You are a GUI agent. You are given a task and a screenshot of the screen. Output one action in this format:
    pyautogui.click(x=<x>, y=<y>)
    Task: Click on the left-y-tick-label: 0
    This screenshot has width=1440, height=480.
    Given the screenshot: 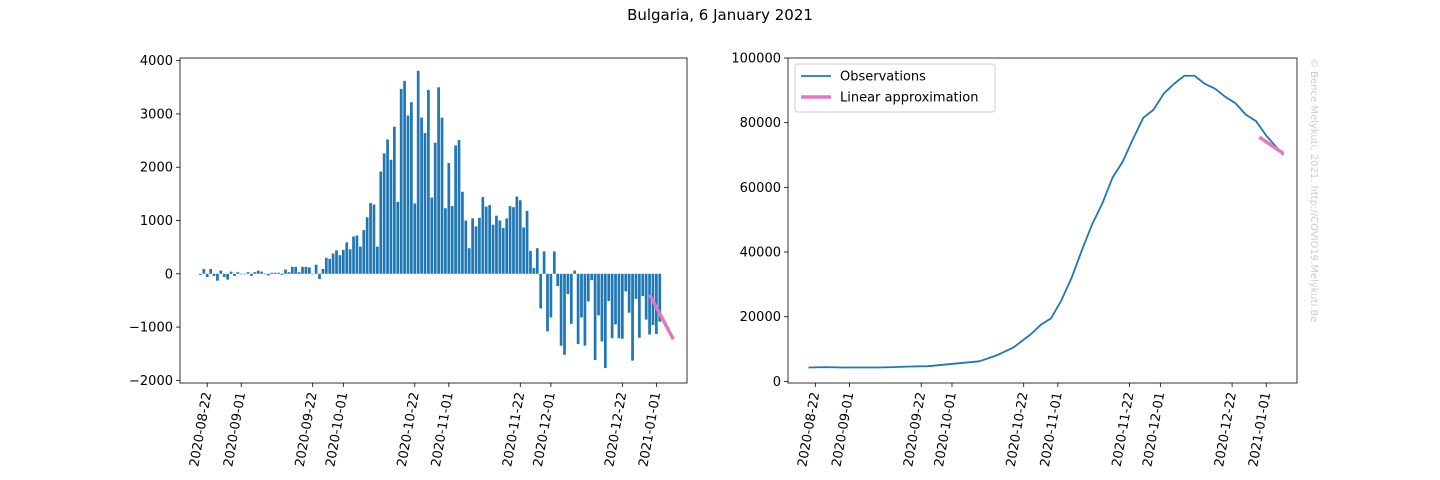 What is the action you would take?
    pyautogui.click(x=169, y=274)
    